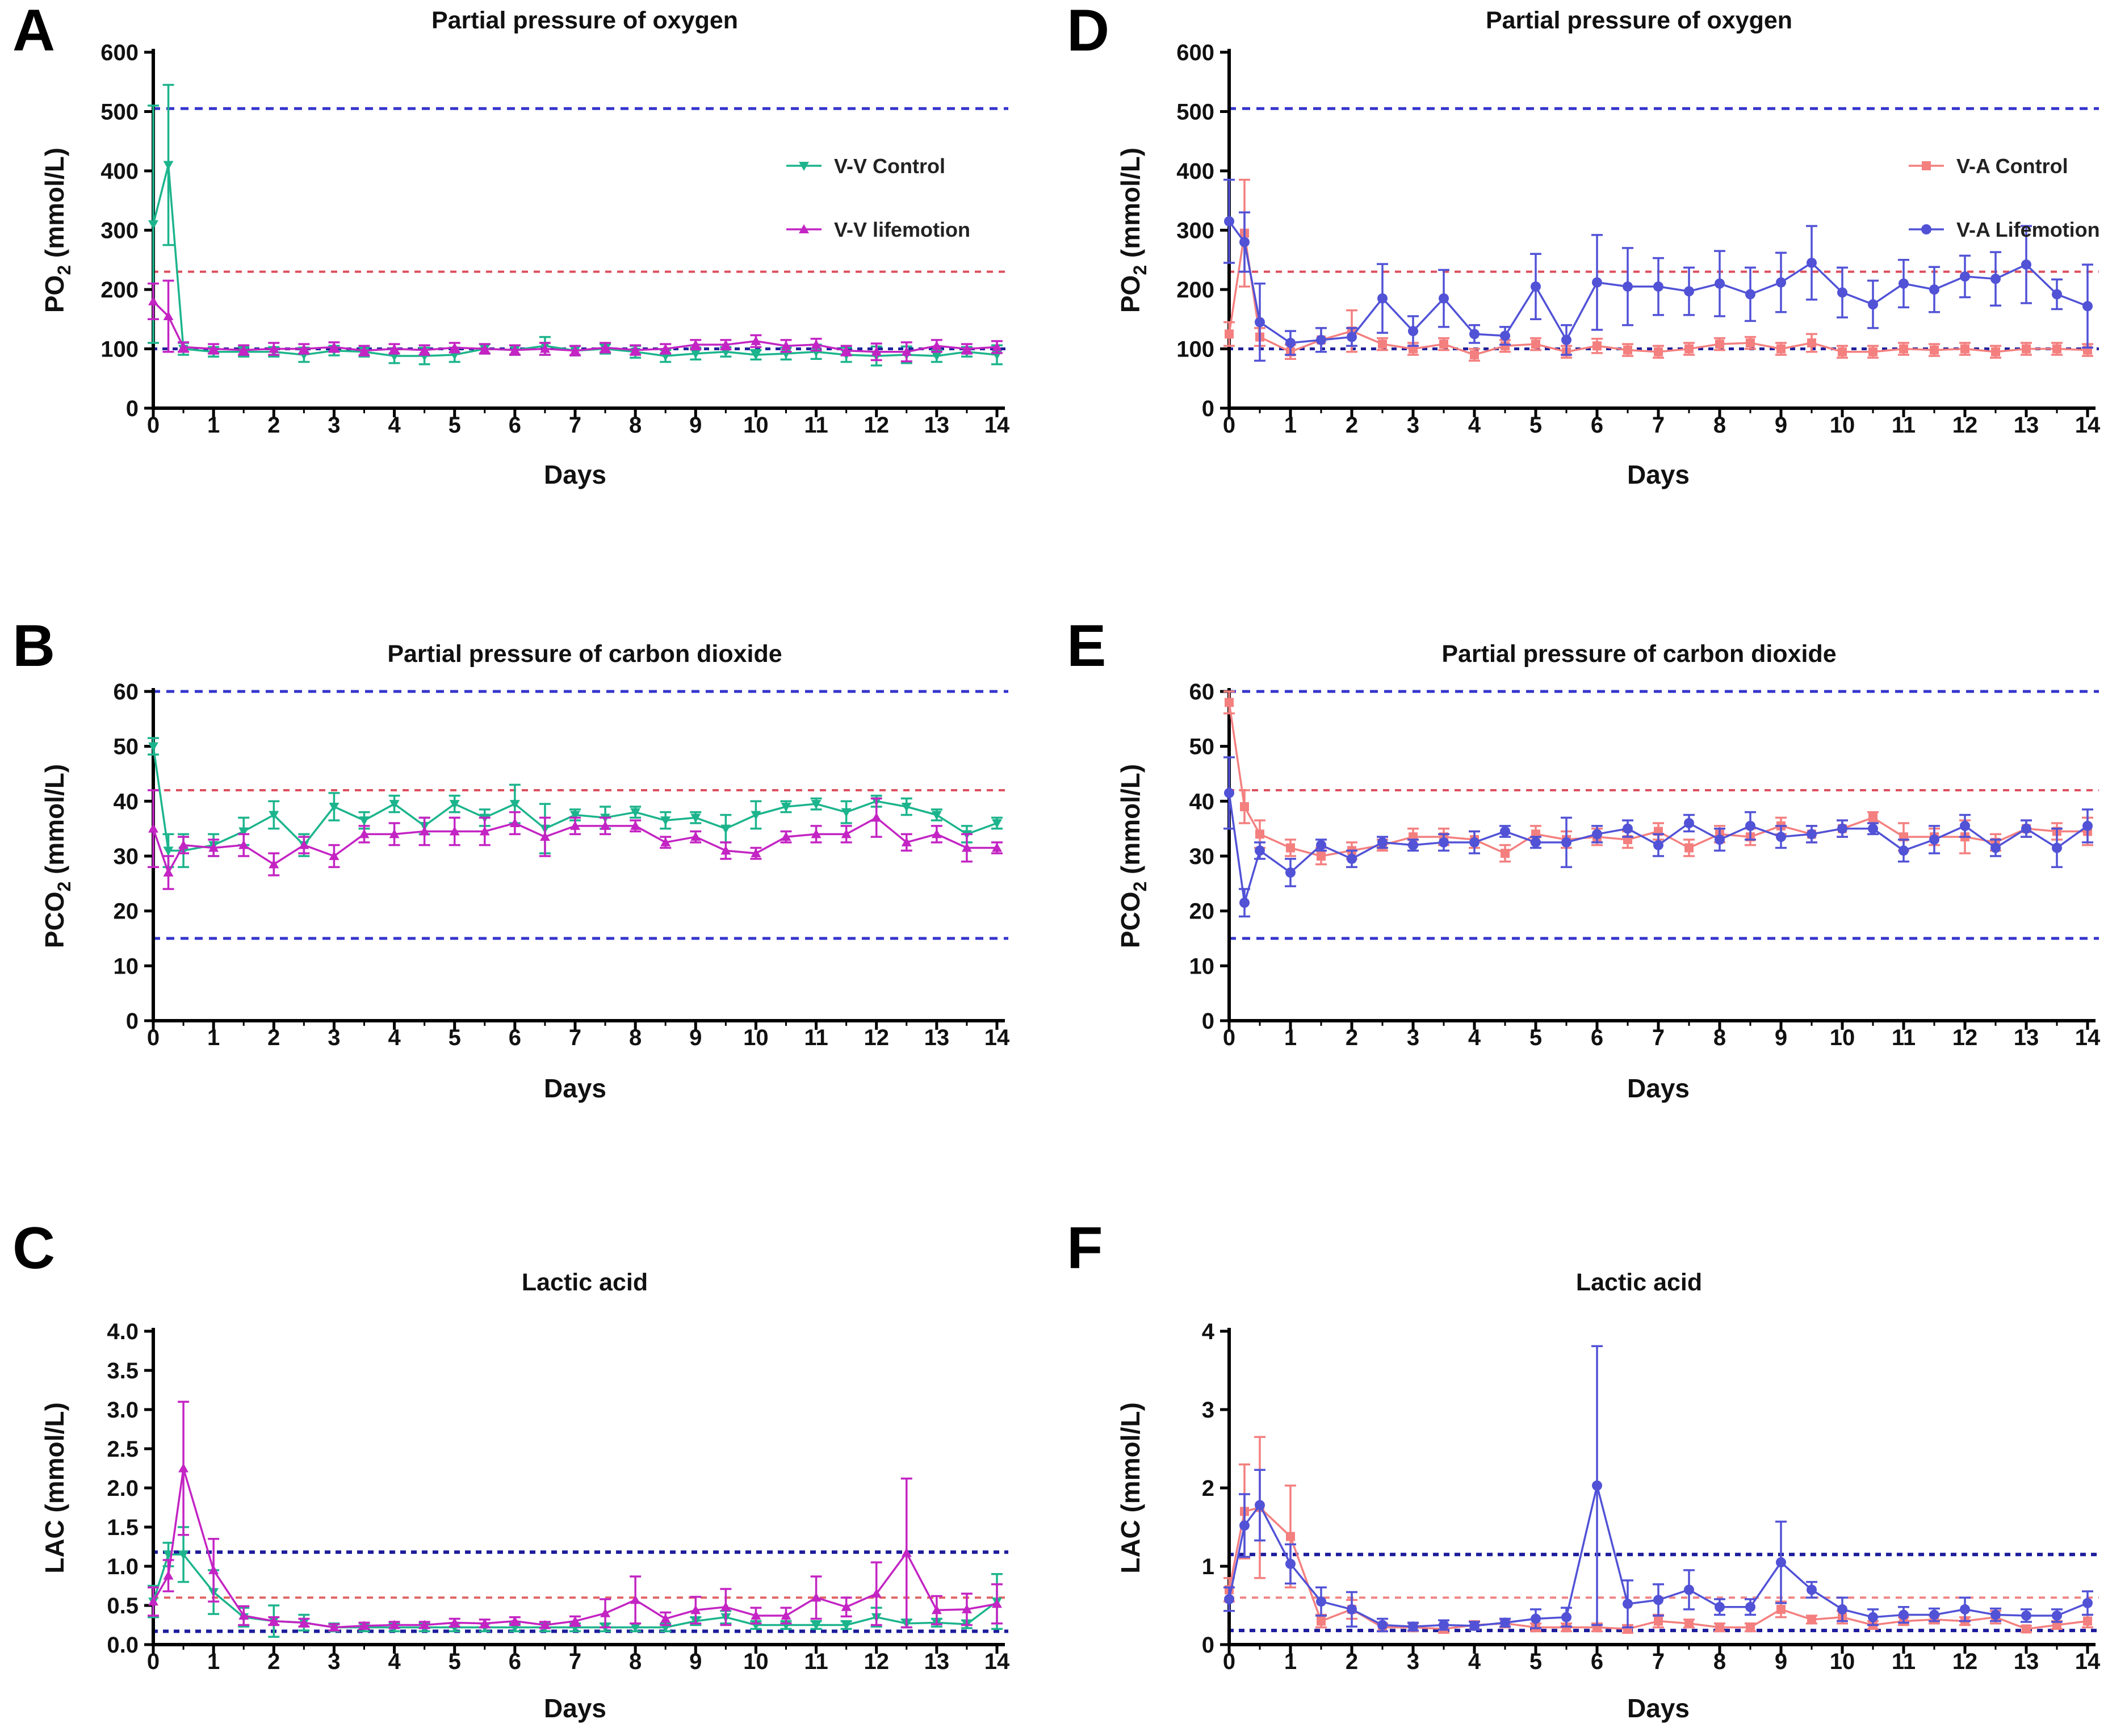 The width and height of the screenshot is (2108, 1736). What do you see at coordinates (584, 654) in the screenshot?
I see `panel-title-b: Partial pressure of carbon dioxide` at bounding box center [584, 654].